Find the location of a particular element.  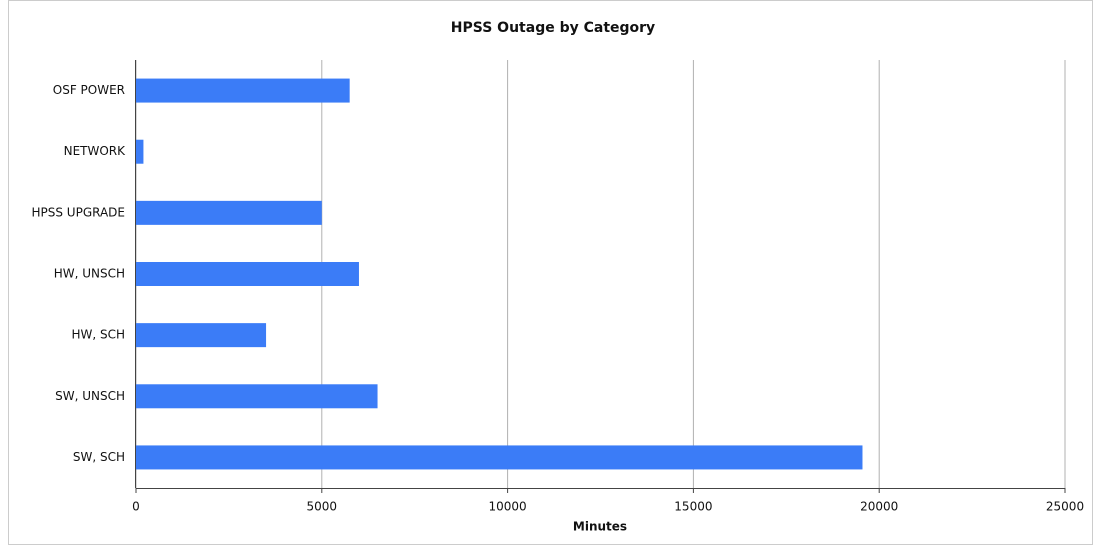

x-tick-label: 15000 is located at coordinates (693, 507).